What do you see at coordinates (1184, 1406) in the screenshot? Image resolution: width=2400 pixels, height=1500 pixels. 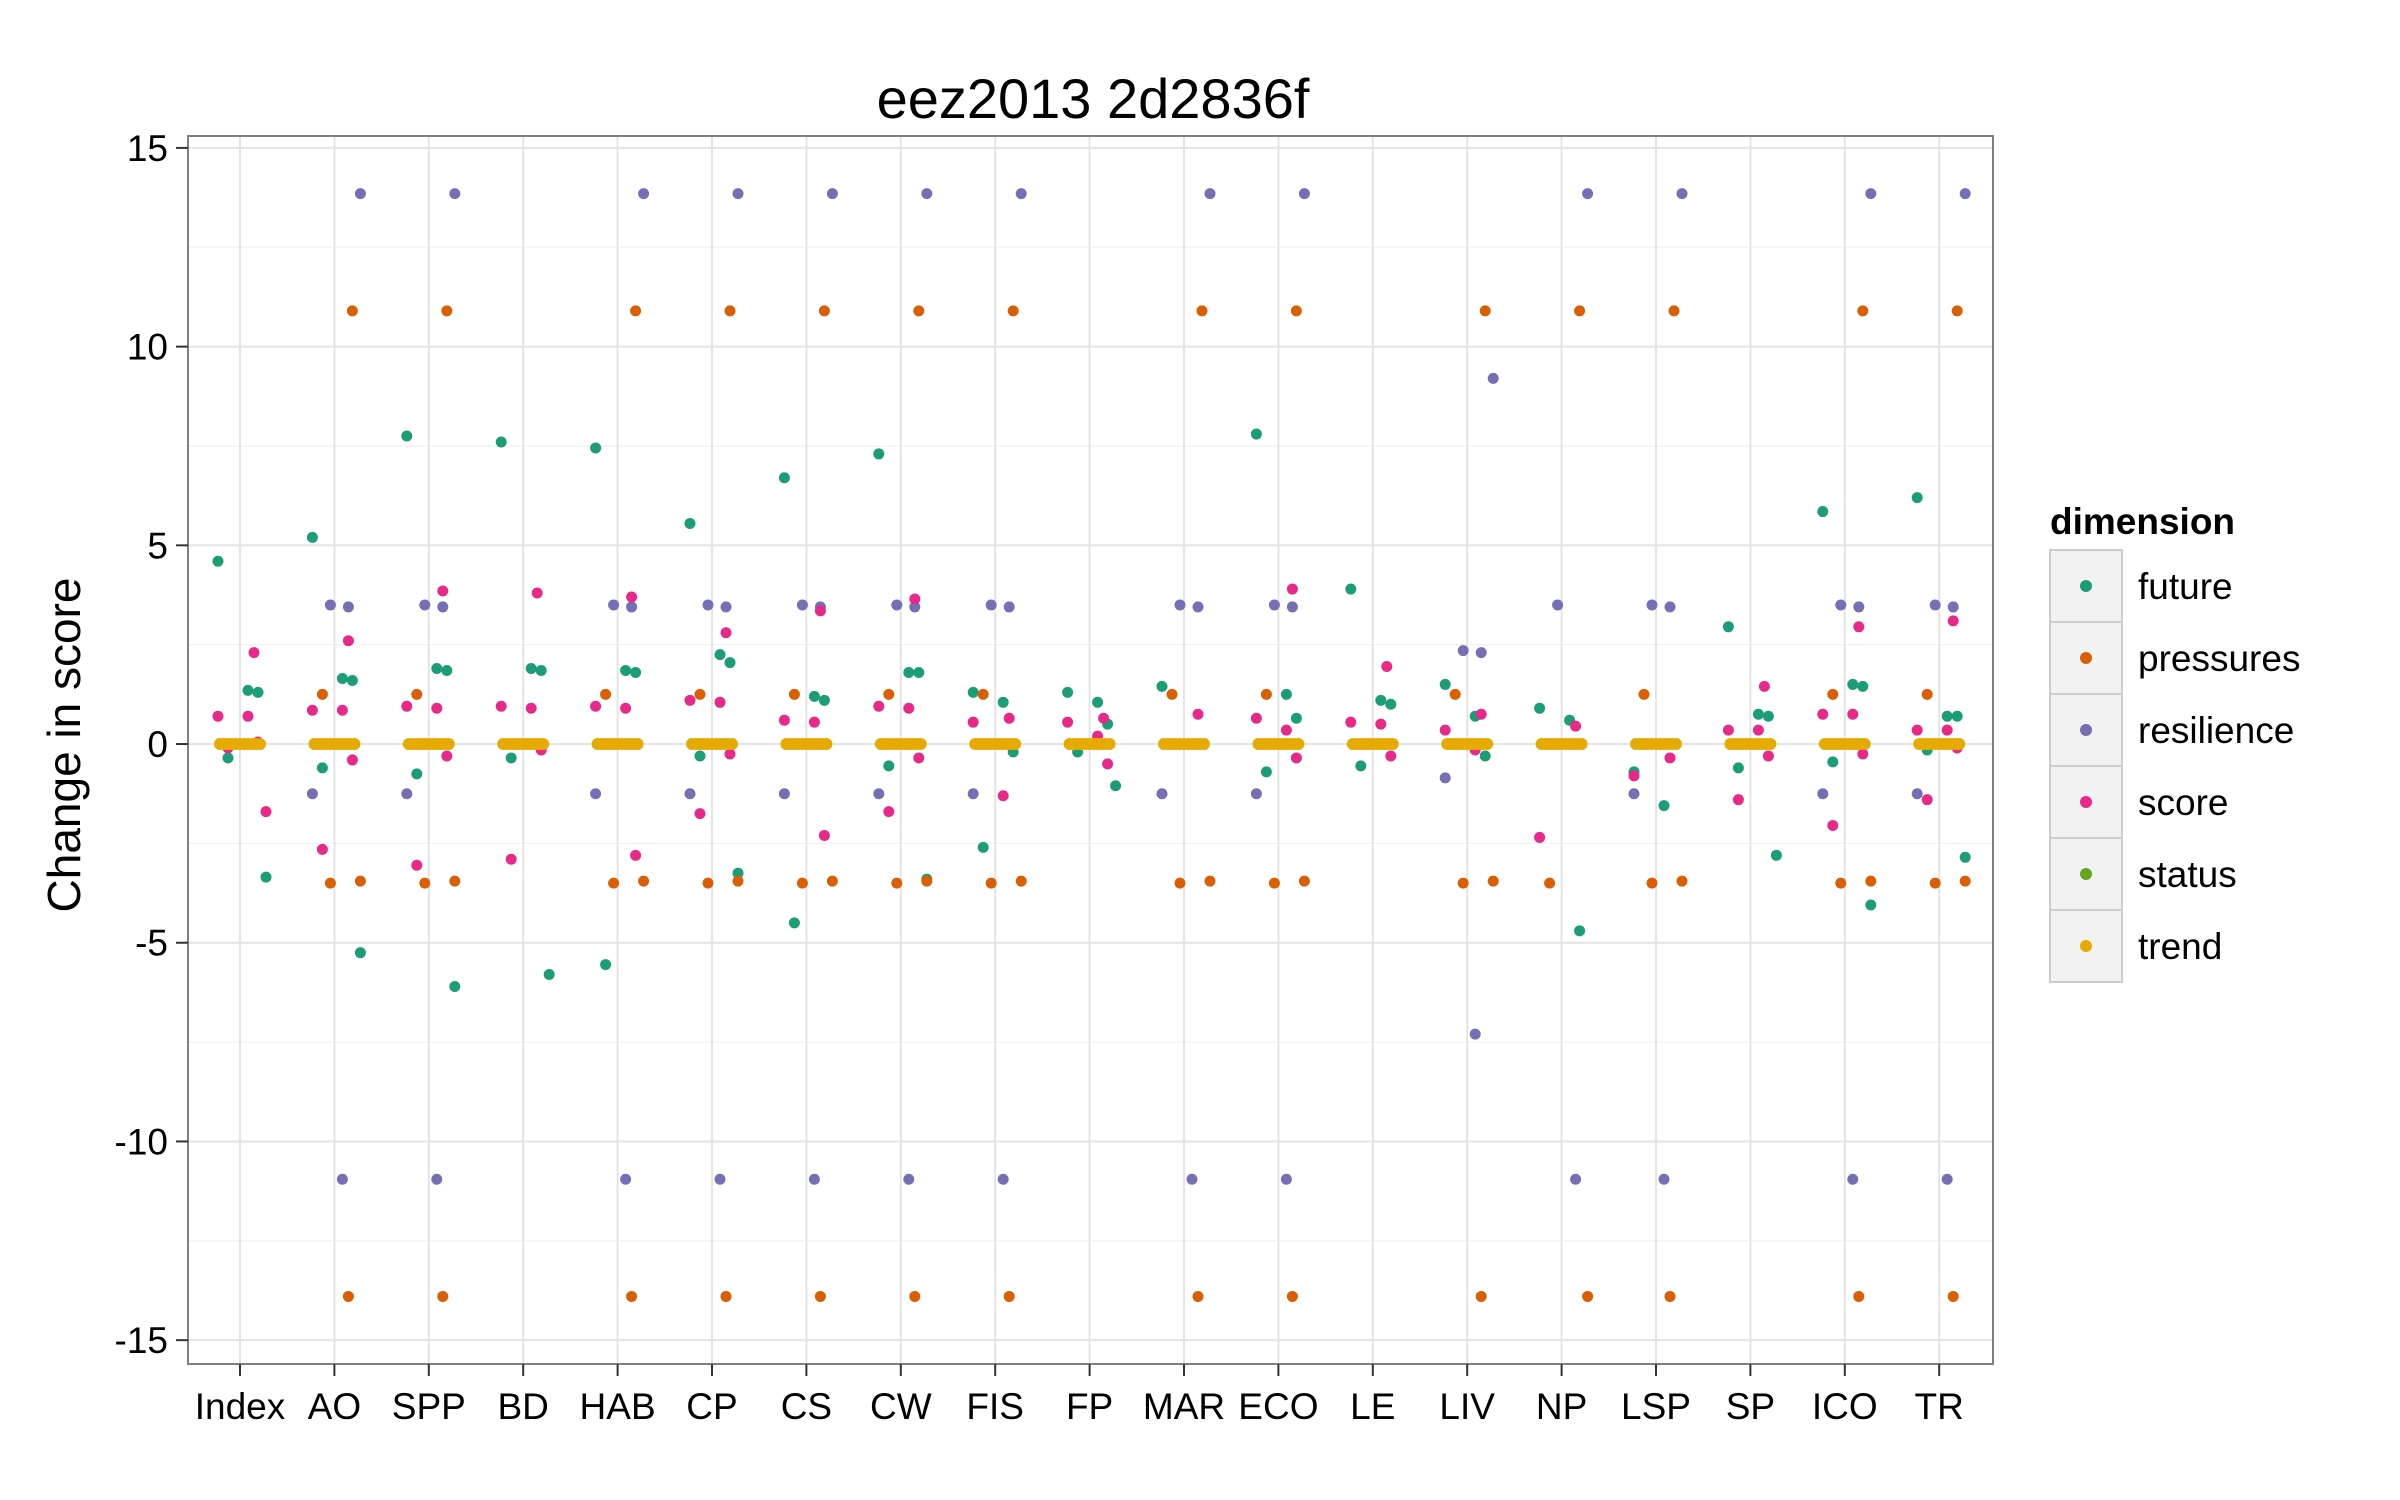 I see `x-tick-label: MAR` at bounding box center [1184, 1406].